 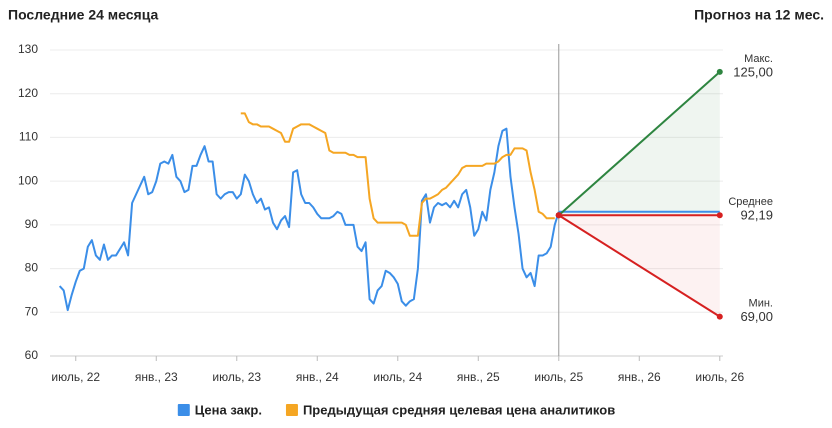 I want to click on y-tick-label: 100, so click(x=28, y=180).